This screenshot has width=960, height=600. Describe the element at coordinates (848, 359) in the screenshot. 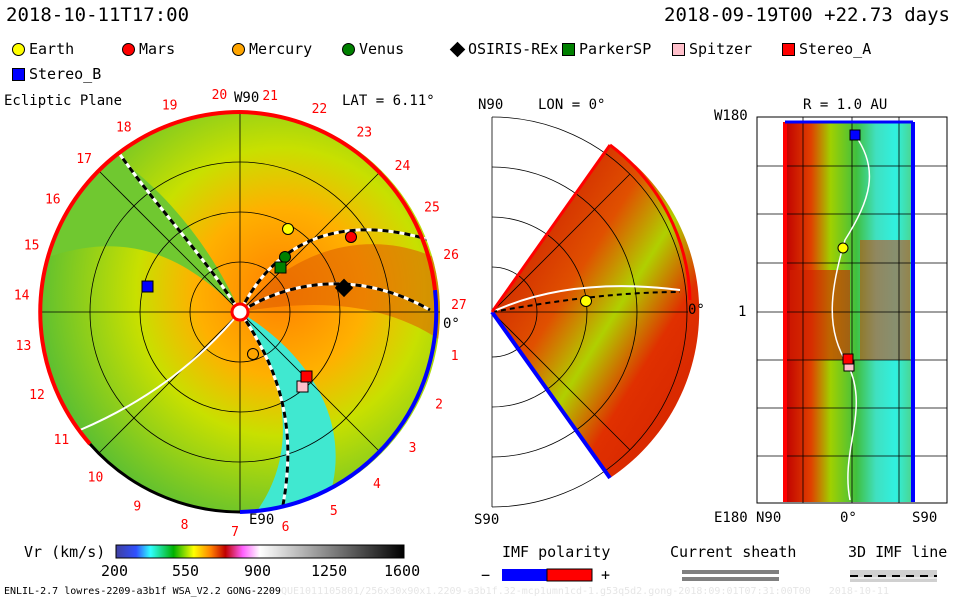

I see `stereo-a-marker-radial` at that location.